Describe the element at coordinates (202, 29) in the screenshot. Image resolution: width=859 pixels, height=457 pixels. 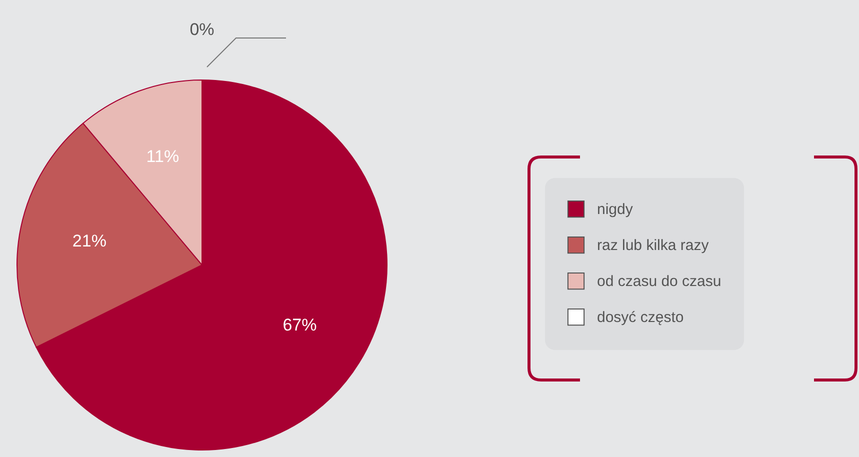
I see `text: 0%` at that location.